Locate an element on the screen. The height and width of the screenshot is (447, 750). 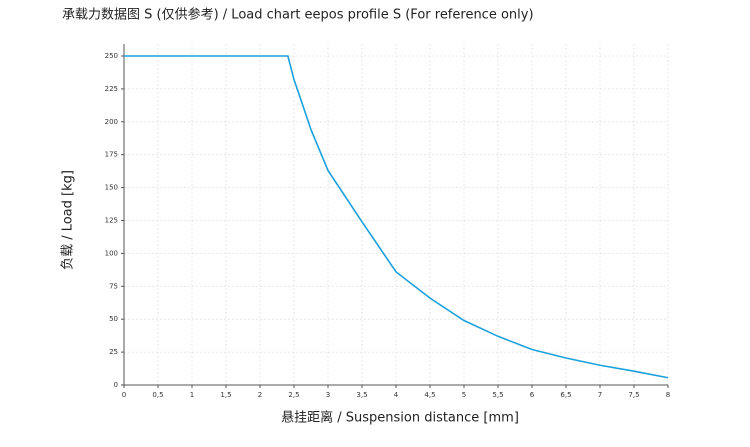
x-tick-label: 7,5 is located at coordinates (633, 395).